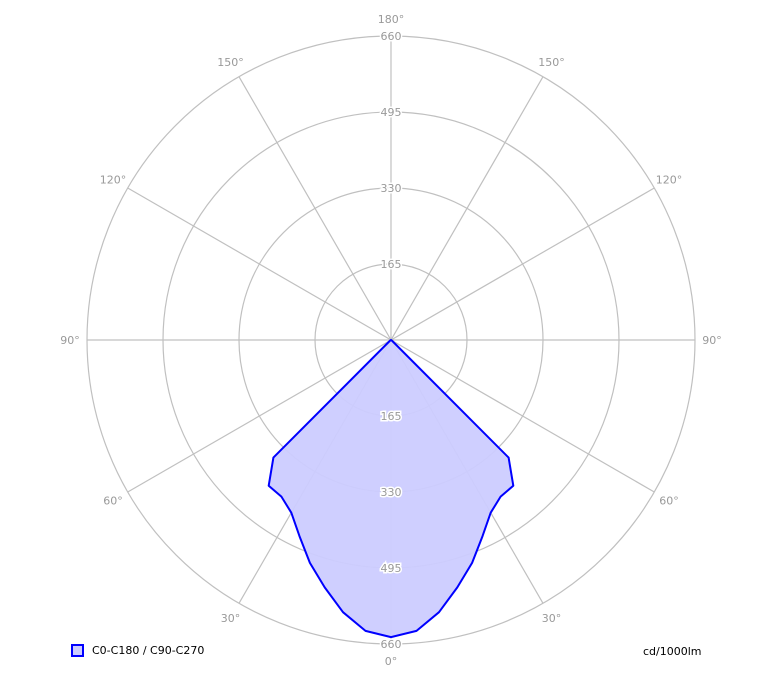 The width and height of the screenshot is (761, 700). I want to click on angle-label: 180°, so click(391, 19).